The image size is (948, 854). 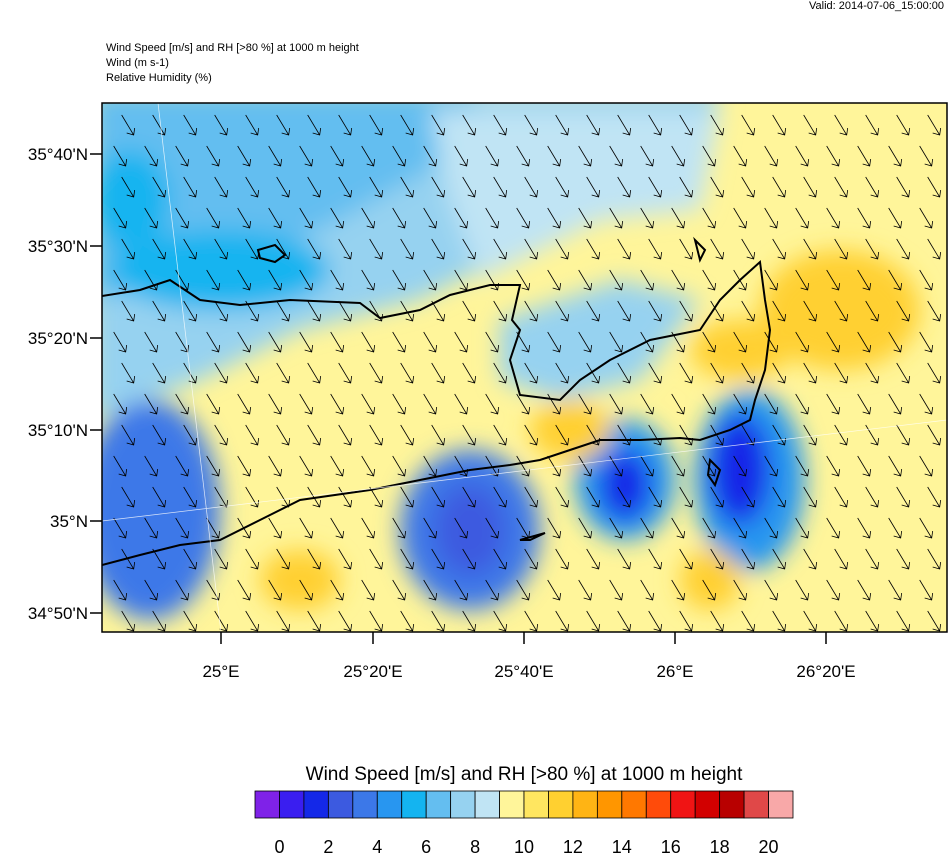 I want to click on lat-label: 35°20'N, so click(x=58, y=338).